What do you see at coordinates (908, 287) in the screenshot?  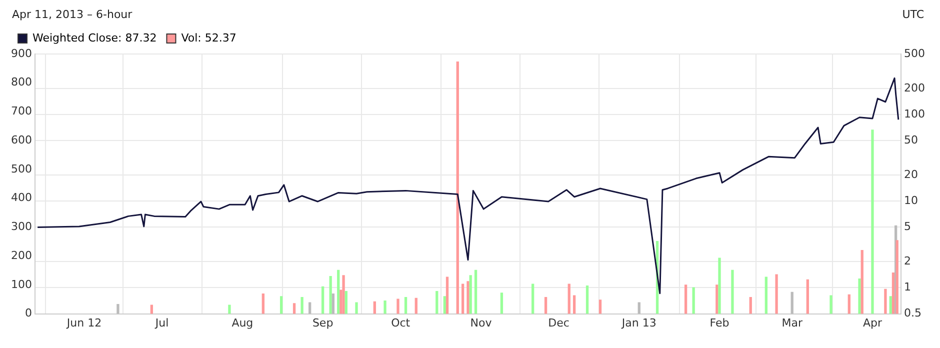 I see `y2-tick-label: 1` at bounding box center [908, 287].